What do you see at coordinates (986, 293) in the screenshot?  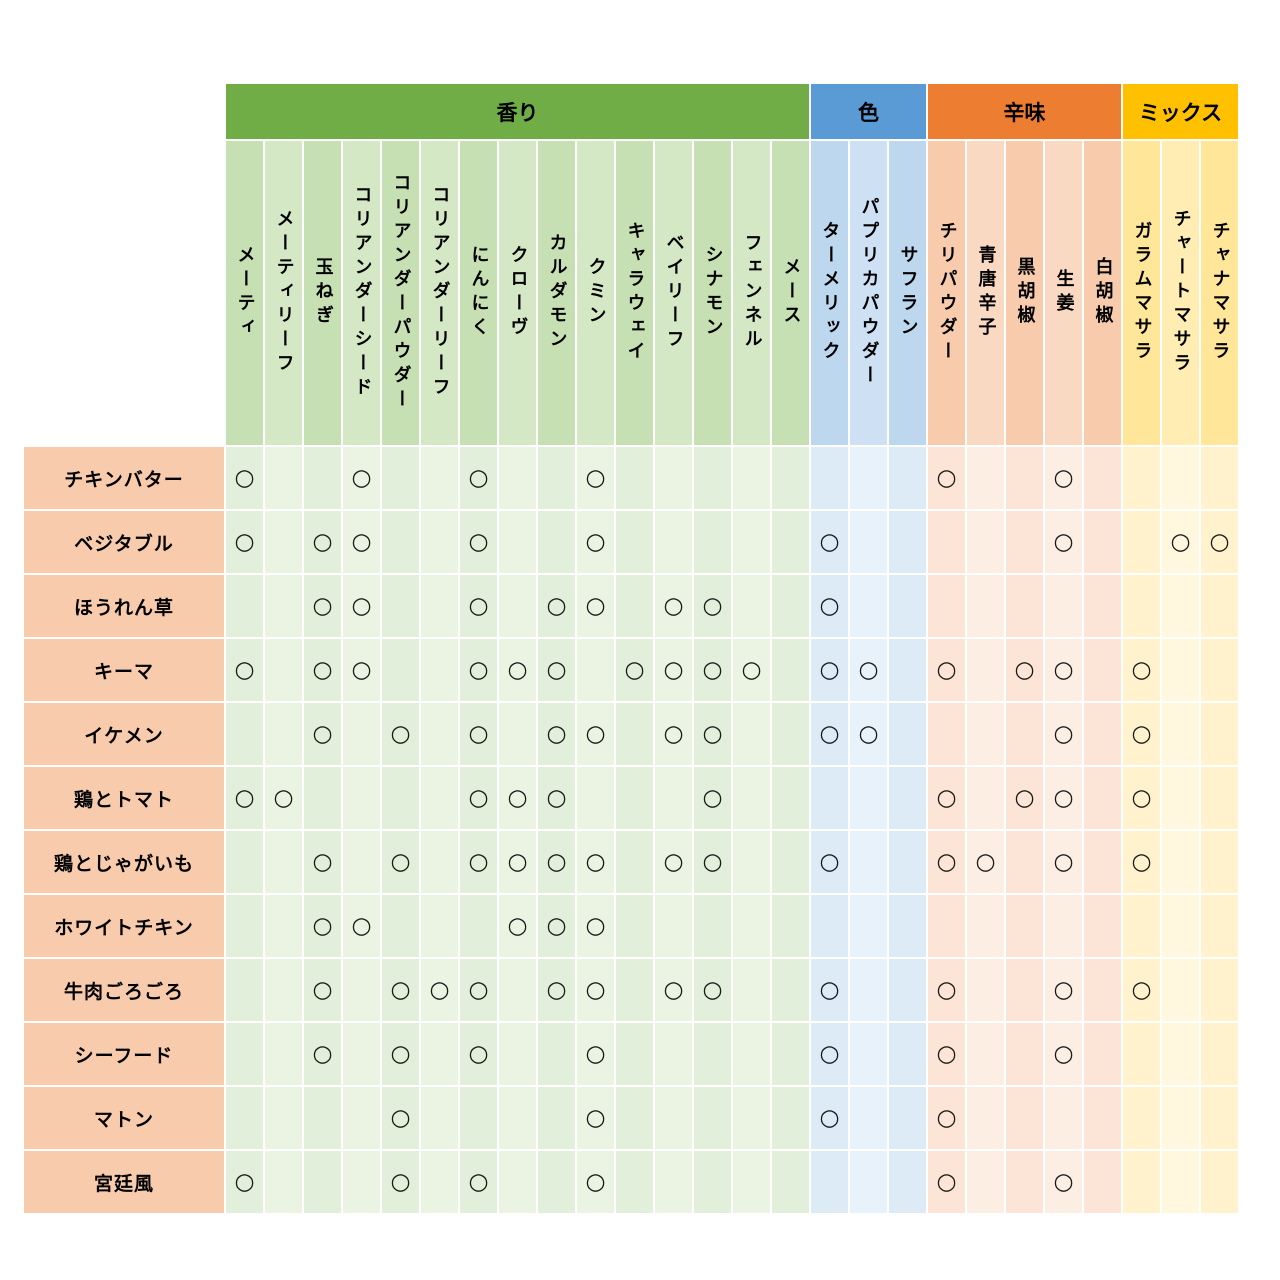 I see `column-header-label: 青唐辛子` at bounding box center [986, 293].